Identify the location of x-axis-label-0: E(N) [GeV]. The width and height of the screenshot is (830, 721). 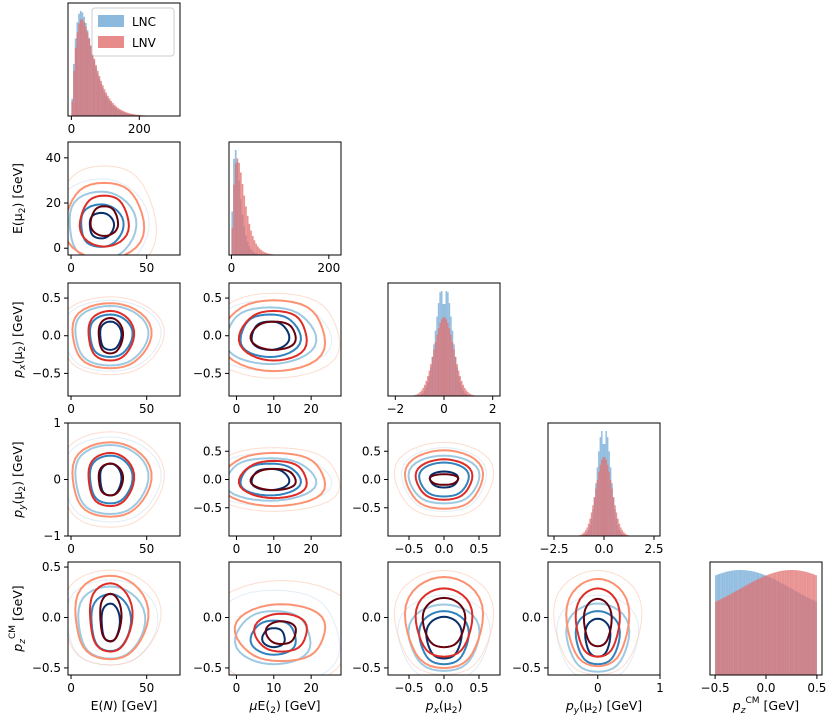
(124, 705).